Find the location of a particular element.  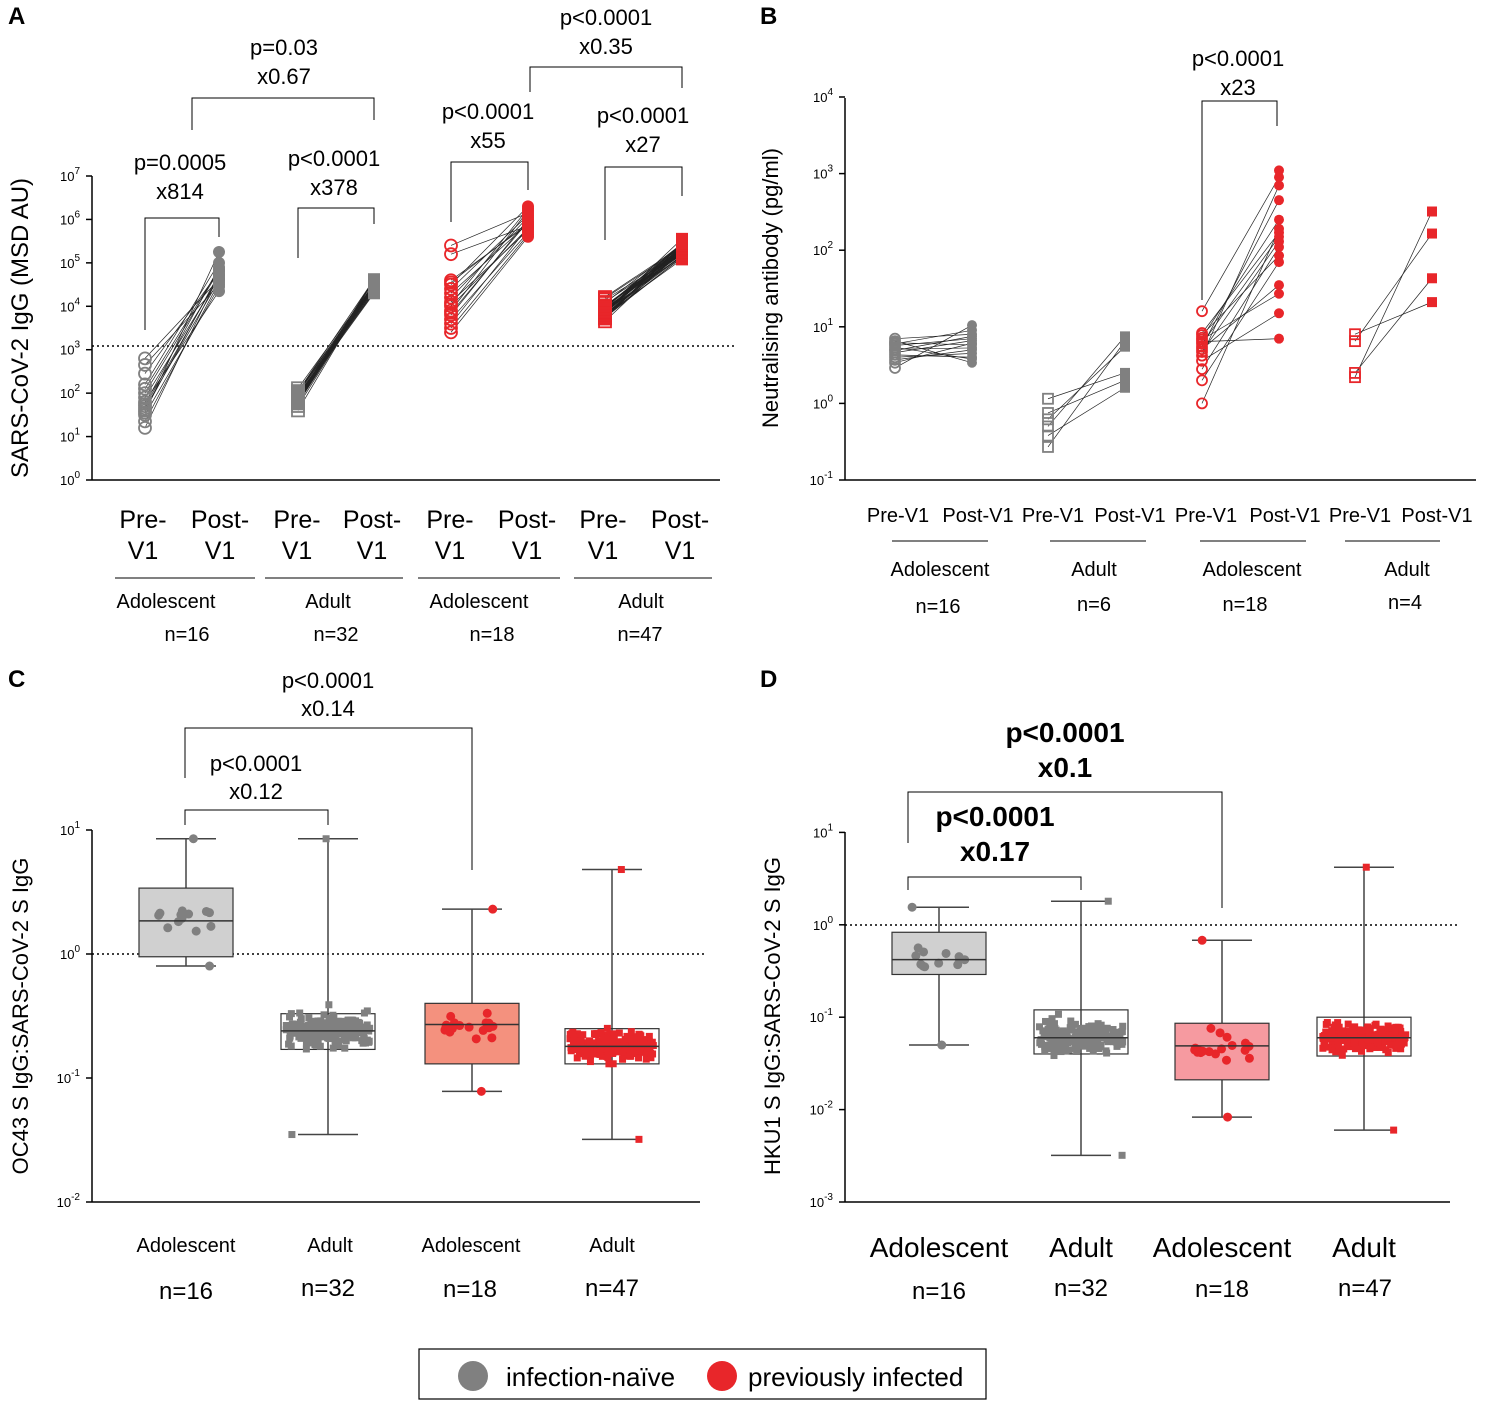

legend: infection-naïve previously infected is located at coordinates (702, 1374).